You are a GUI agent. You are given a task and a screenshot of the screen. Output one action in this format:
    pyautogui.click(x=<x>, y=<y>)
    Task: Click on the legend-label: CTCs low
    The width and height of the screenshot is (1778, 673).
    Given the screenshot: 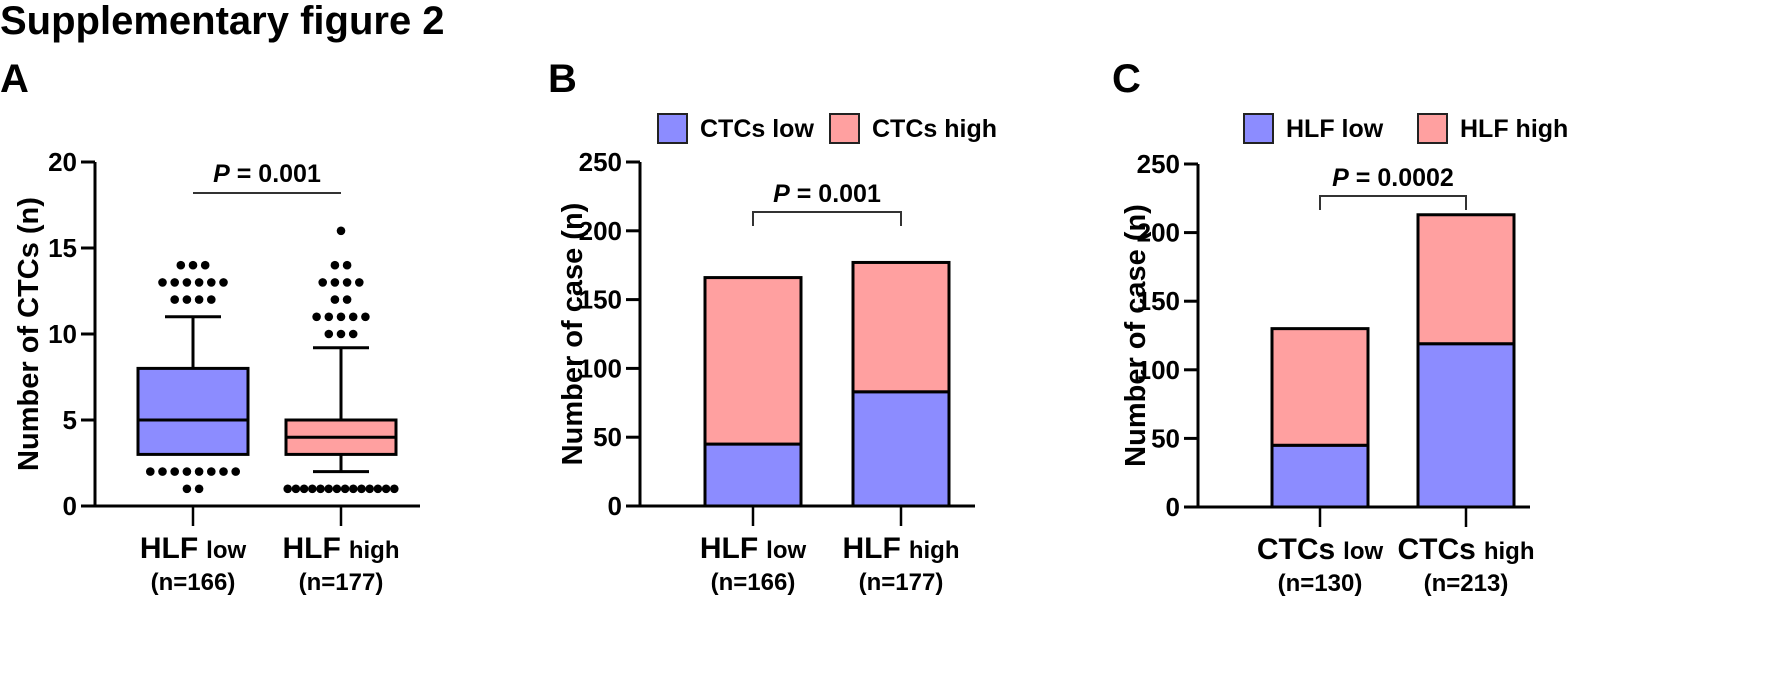 What is the action you would take?
    pyautogui.click(x=757, y=129)
    